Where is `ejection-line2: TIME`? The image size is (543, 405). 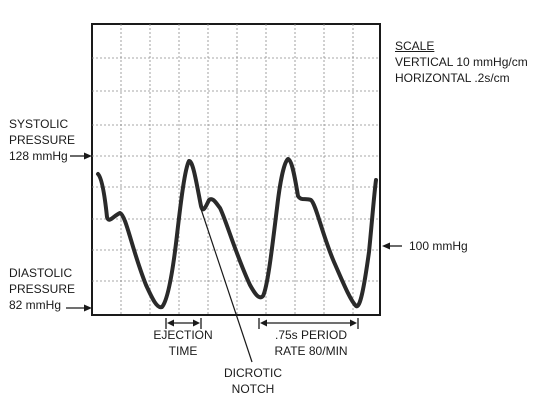 ejection-line2: TIME is located at coordinates (183, 351).